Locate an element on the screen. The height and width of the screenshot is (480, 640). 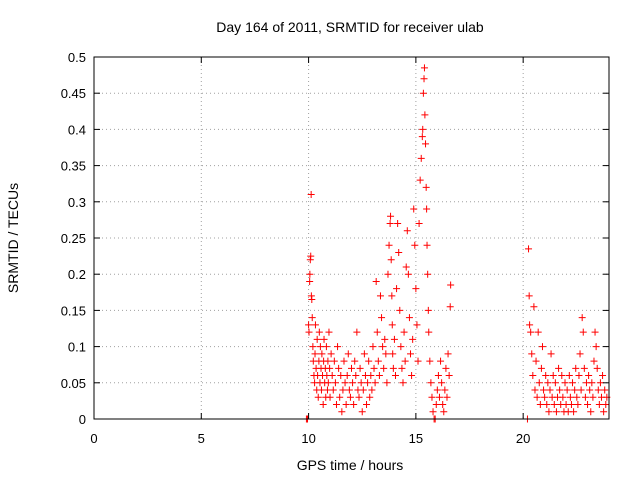
y-tick-label: 0.25 is located at coordinates (73, 238).